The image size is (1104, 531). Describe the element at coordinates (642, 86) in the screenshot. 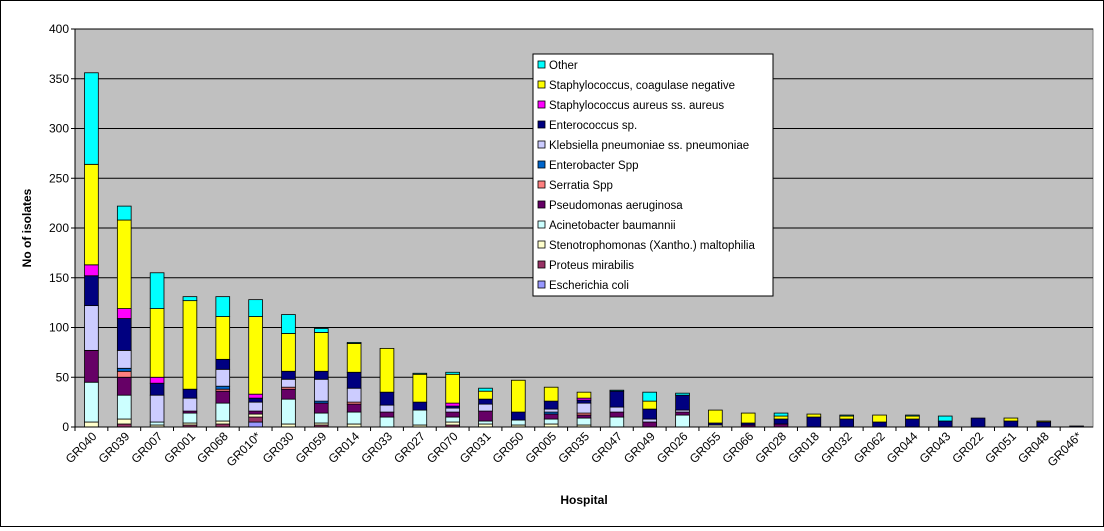

I see `legend-label: Staphylococcus, coagulase negative` at that location.